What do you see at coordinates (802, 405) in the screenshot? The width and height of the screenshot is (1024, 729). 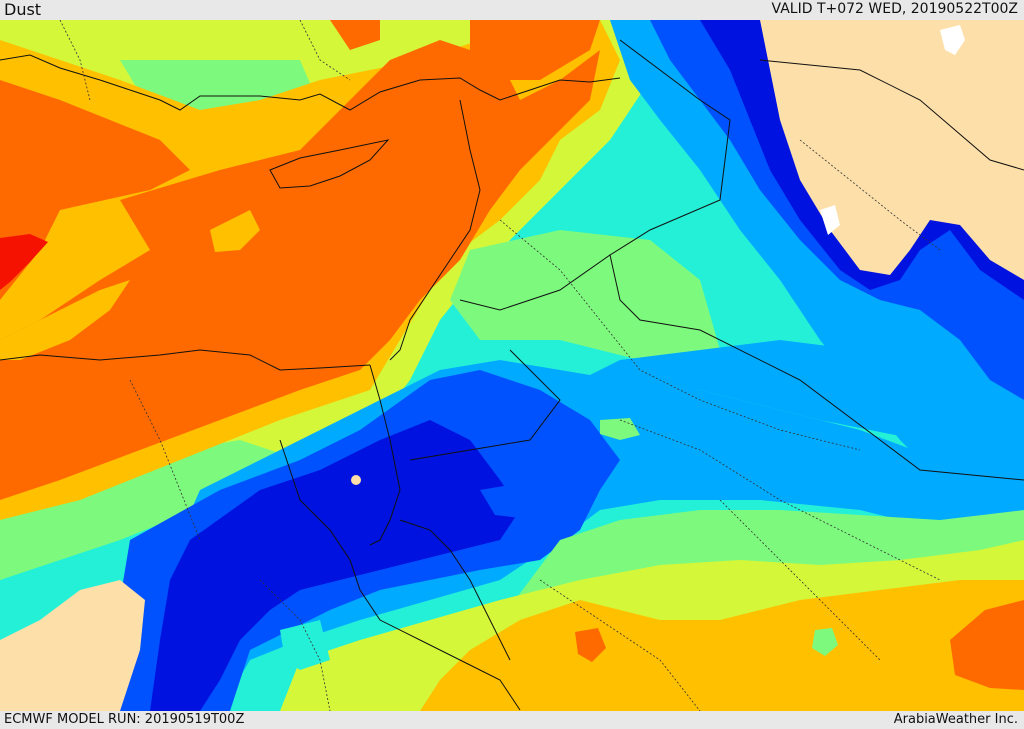 I see `light-blue-band-middle` at bounding box center [802, 405].